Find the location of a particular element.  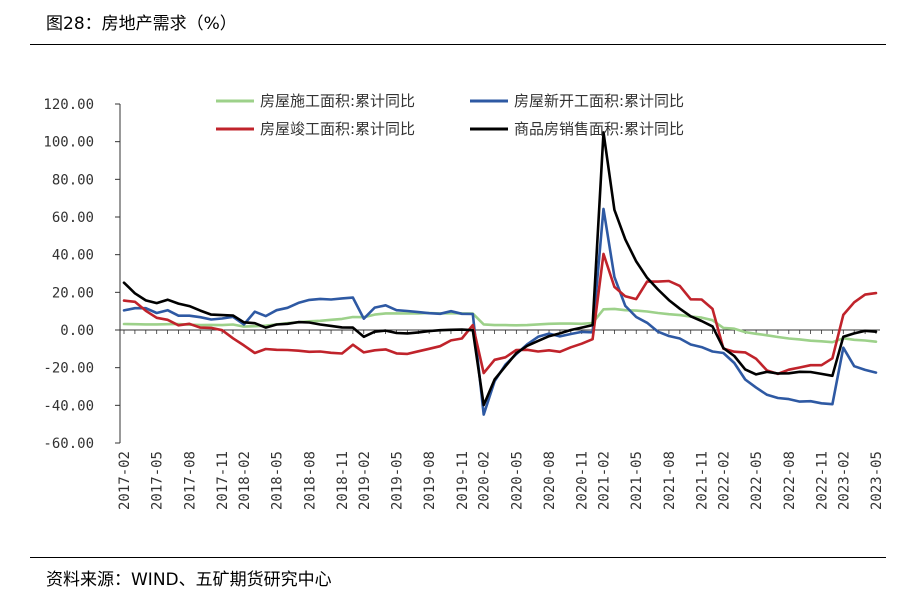

x-tick-label: 2019-11 is located at coordinates (463, 480).